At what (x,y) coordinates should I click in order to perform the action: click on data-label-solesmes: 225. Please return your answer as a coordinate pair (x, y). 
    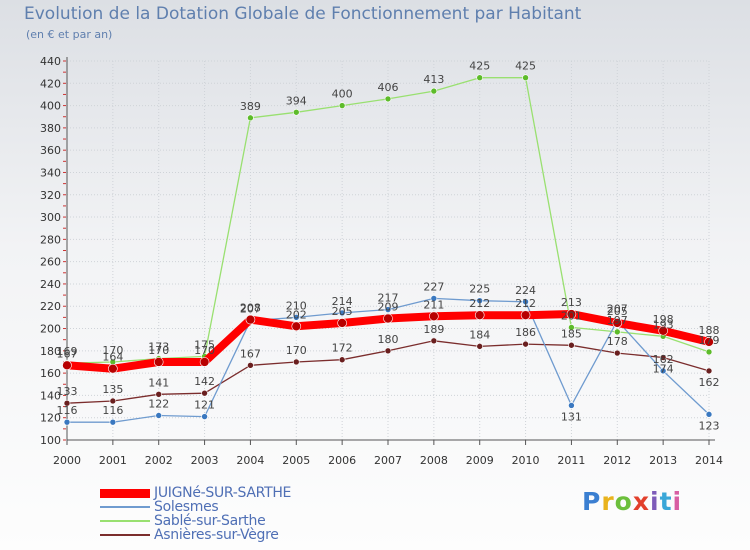
    Looking at the image, I should click on (479, 289).